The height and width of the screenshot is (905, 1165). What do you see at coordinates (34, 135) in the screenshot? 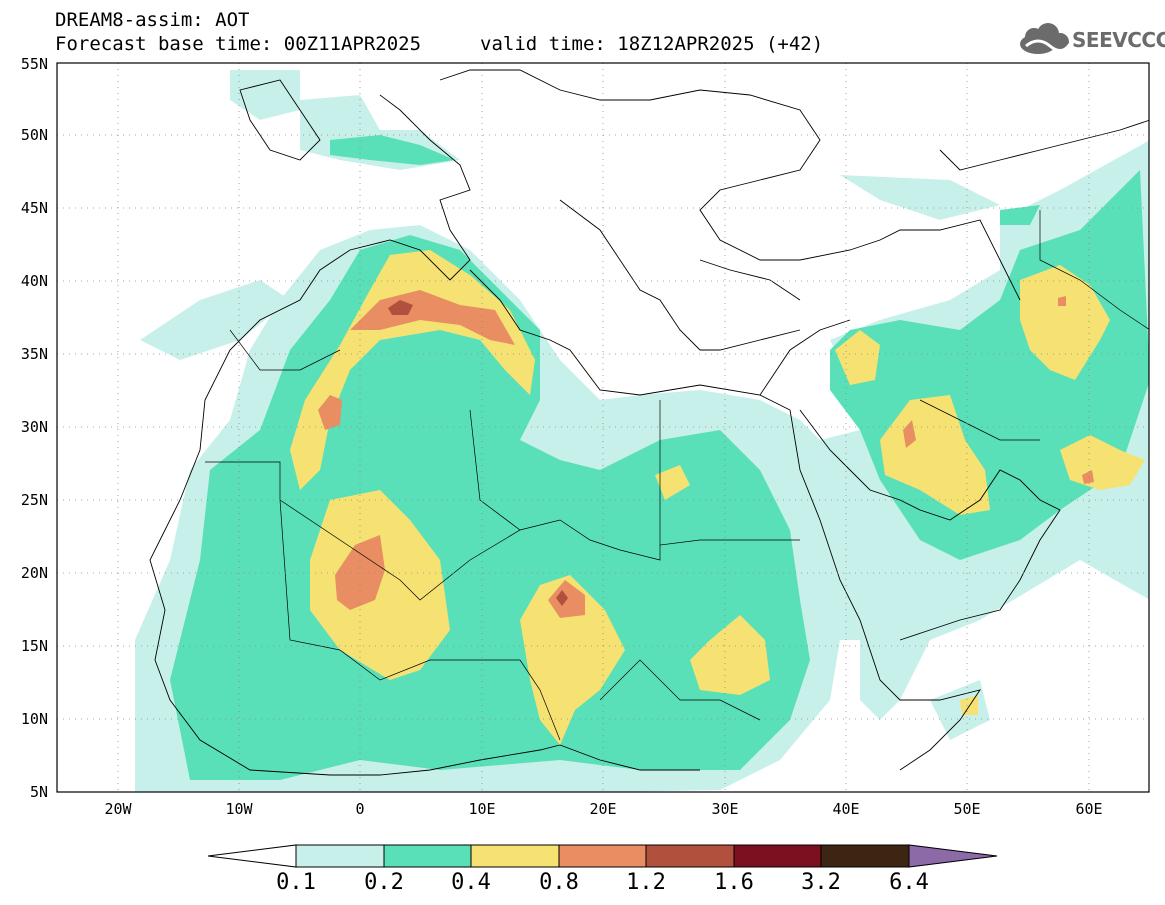
I see `lat-label: 50N` at bounding box center [34, 135].